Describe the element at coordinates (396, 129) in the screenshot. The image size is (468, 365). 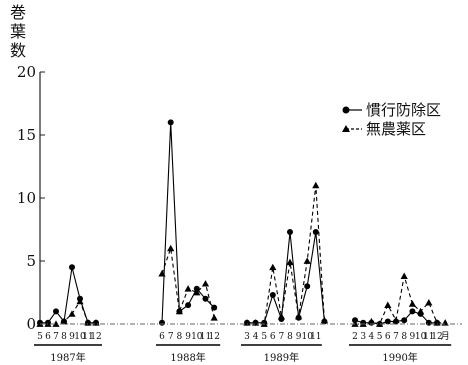
I see `legend-label: 無農薬区` at that location.